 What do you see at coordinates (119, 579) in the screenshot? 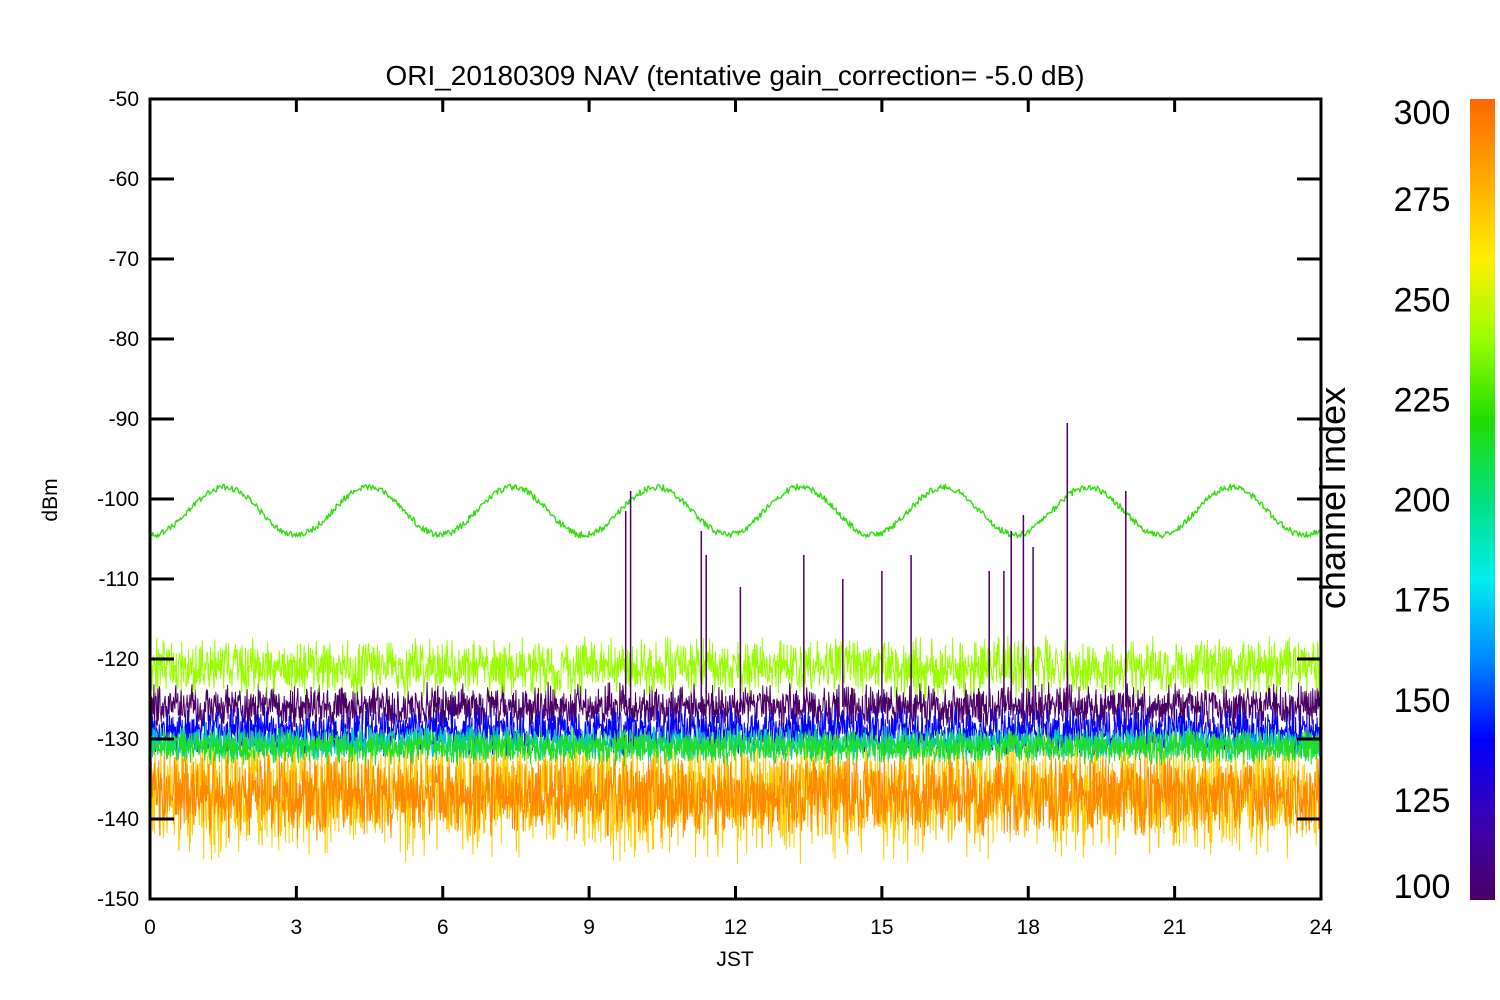
I see `y-tick-label: -110` at bounding box center [119, 579].